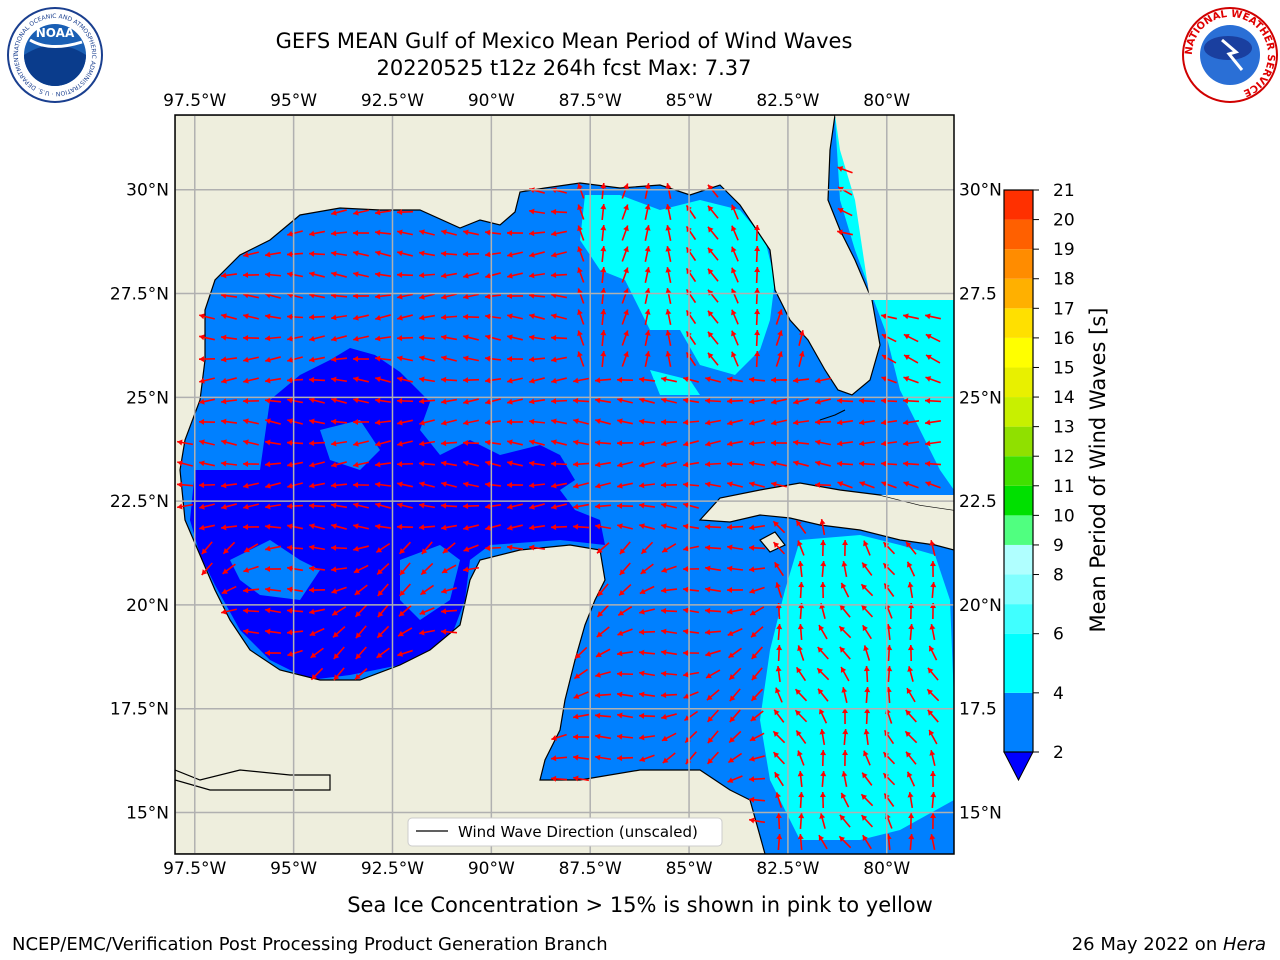 This screenshot has width=1280, height=960. I want to click on lat-tick-label-right: 22.5, so click(978, 502).